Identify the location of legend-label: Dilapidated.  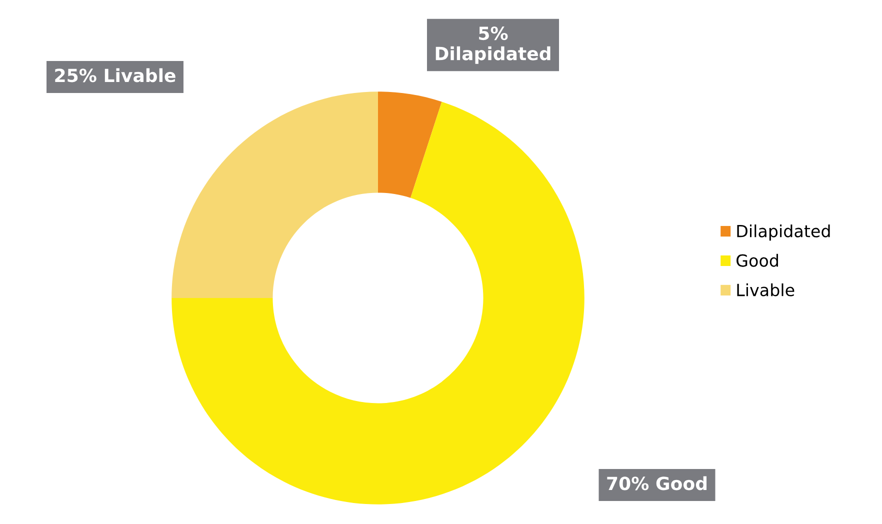
(783, 232).